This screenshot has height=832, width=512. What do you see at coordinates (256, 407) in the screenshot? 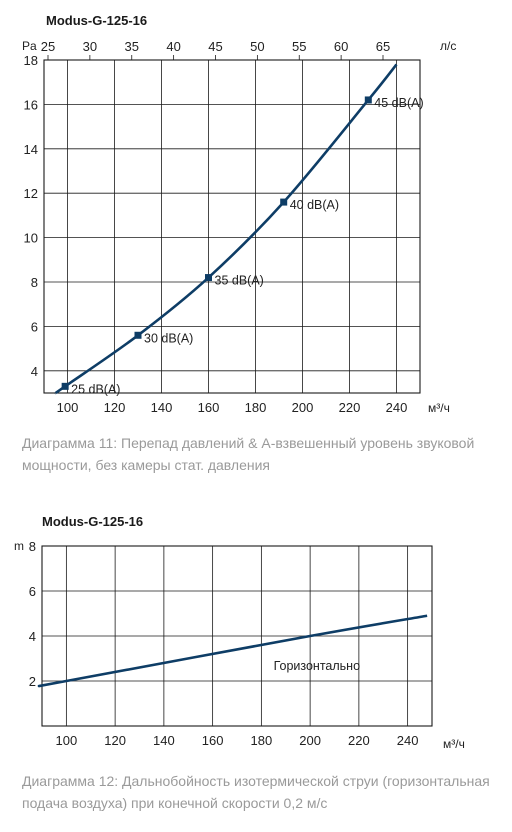
I see `chart1-x-tick-label: 180` at bounding box center [256, 407].